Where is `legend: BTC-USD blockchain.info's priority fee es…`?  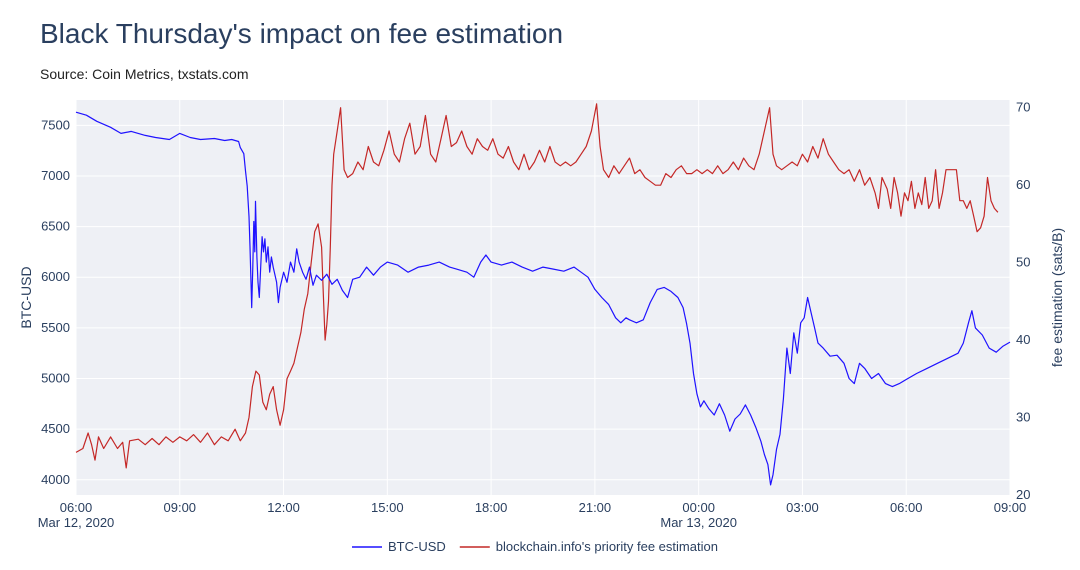
legend: BTC-USD blockchain.info's priority fee es… is located at coordinates (535, 546).